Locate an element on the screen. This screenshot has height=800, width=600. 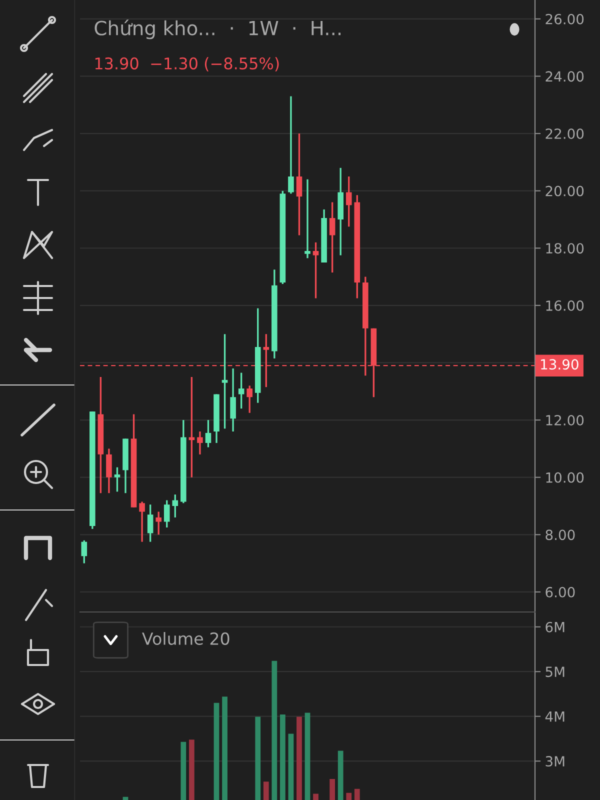
y-tick-label: 26.00 is located at coordinates (565, 19).